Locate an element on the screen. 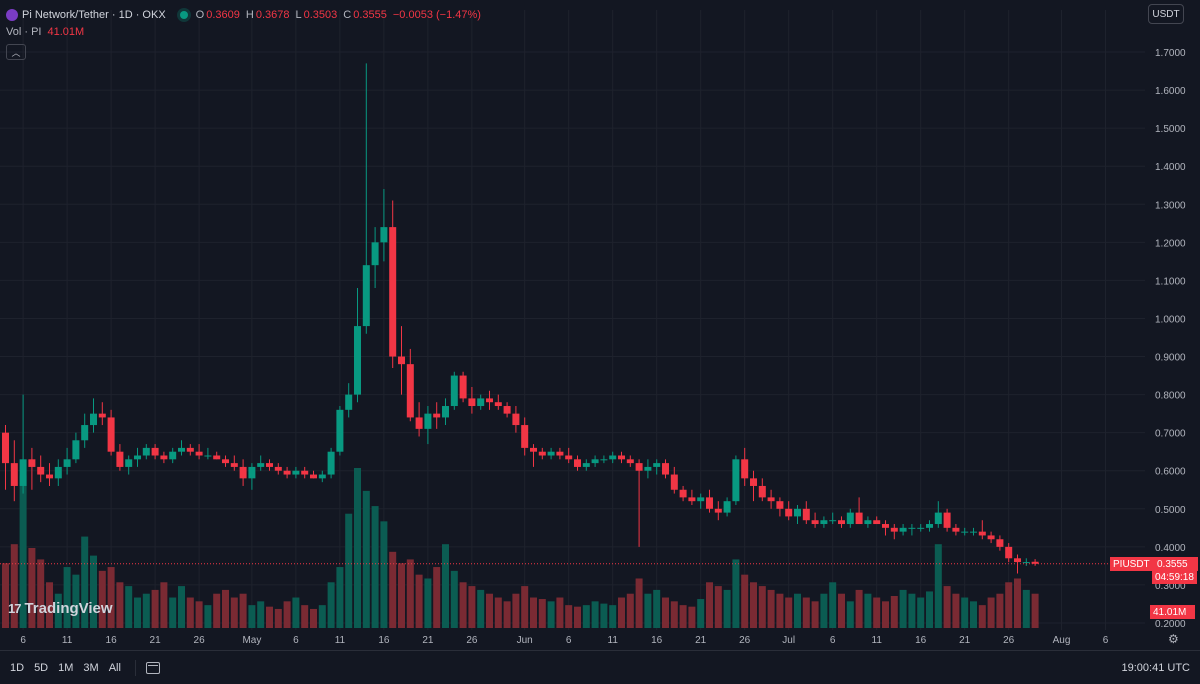 This screenshot has width=1200, height=684. range-5d-button: 5D is located at coordinates (41, 667).